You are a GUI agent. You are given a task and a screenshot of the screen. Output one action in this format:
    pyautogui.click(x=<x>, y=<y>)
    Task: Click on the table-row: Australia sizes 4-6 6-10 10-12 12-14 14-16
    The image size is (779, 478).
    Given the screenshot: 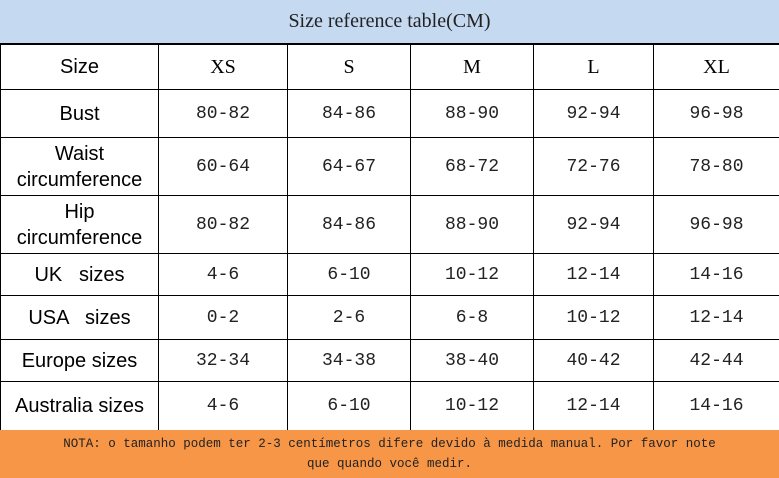 What is the action you would take?
    pyautogui.click(x=389, y=406)
    